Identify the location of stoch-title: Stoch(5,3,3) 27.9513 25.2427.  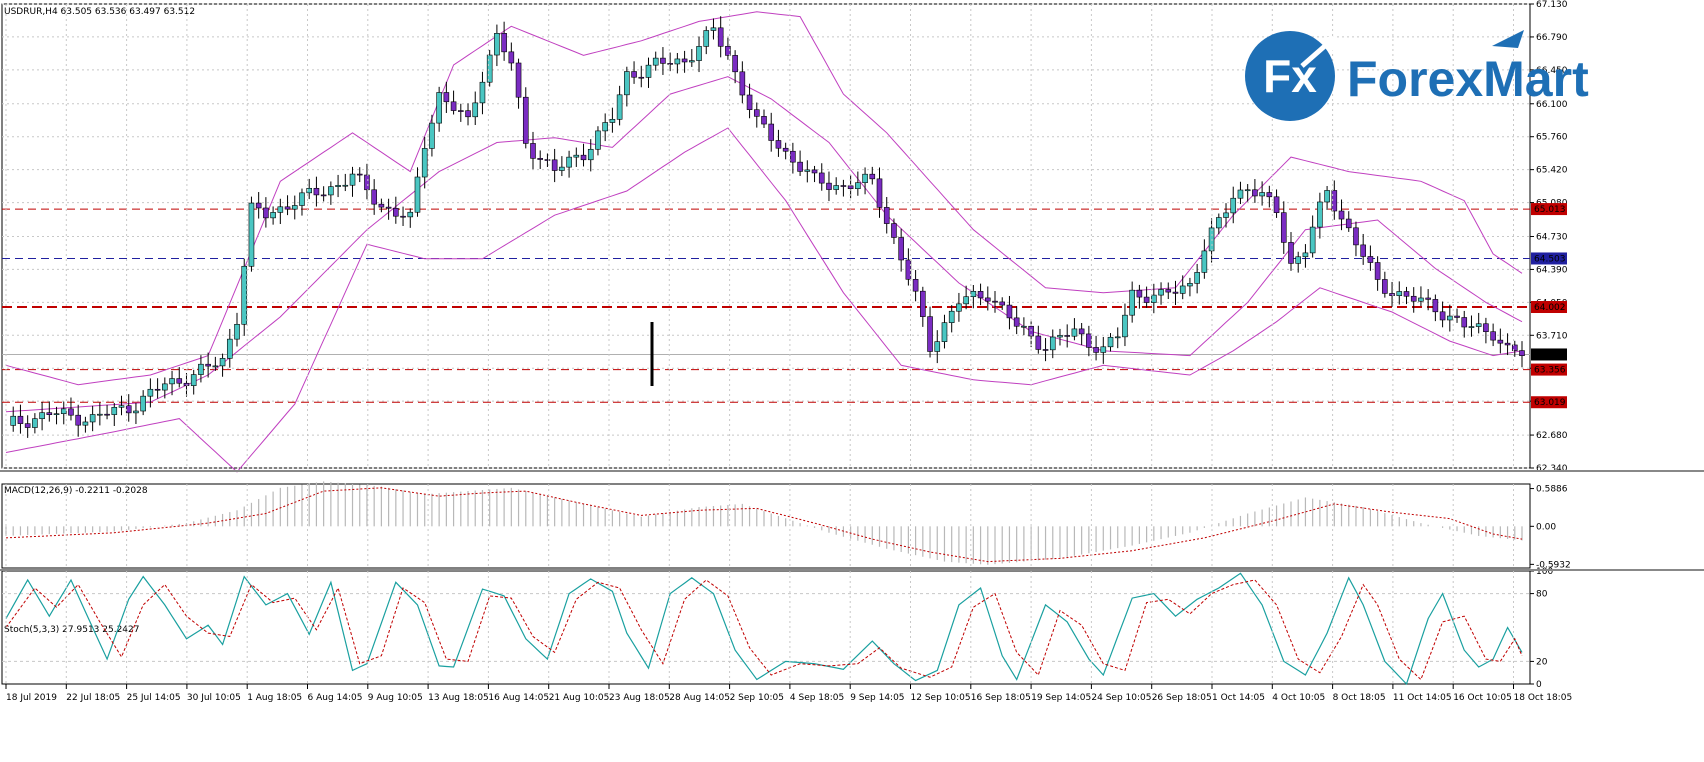
(71, 630).